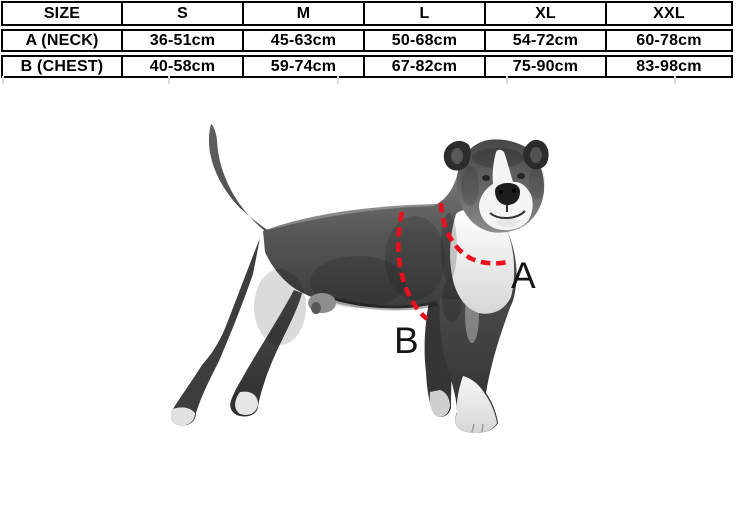  I want to click on dog-right-cheek-shading, so click(537, 182).